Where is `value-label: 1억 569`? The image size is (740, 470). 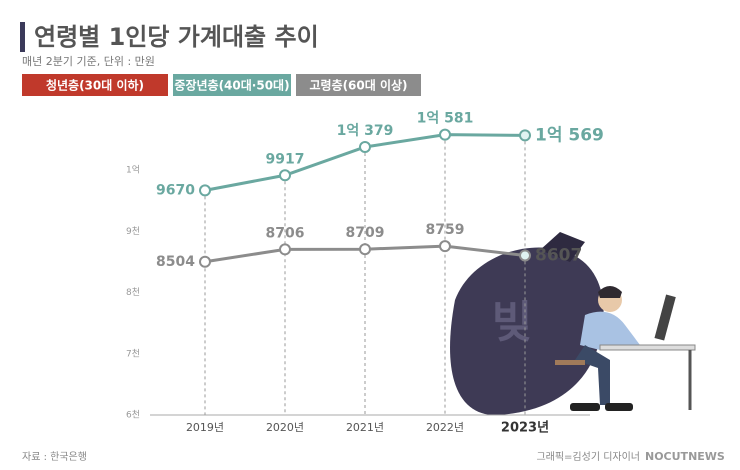 value-label: 1억 569 is located at coordinates (569, 135).